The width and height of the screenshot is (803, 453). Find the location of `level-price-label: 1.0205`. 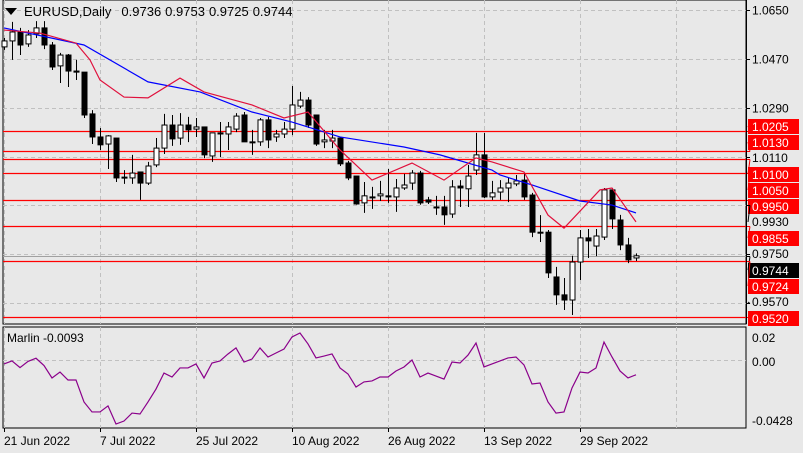

level-price-label: 1.0205 is located at coordinates (770, 127).